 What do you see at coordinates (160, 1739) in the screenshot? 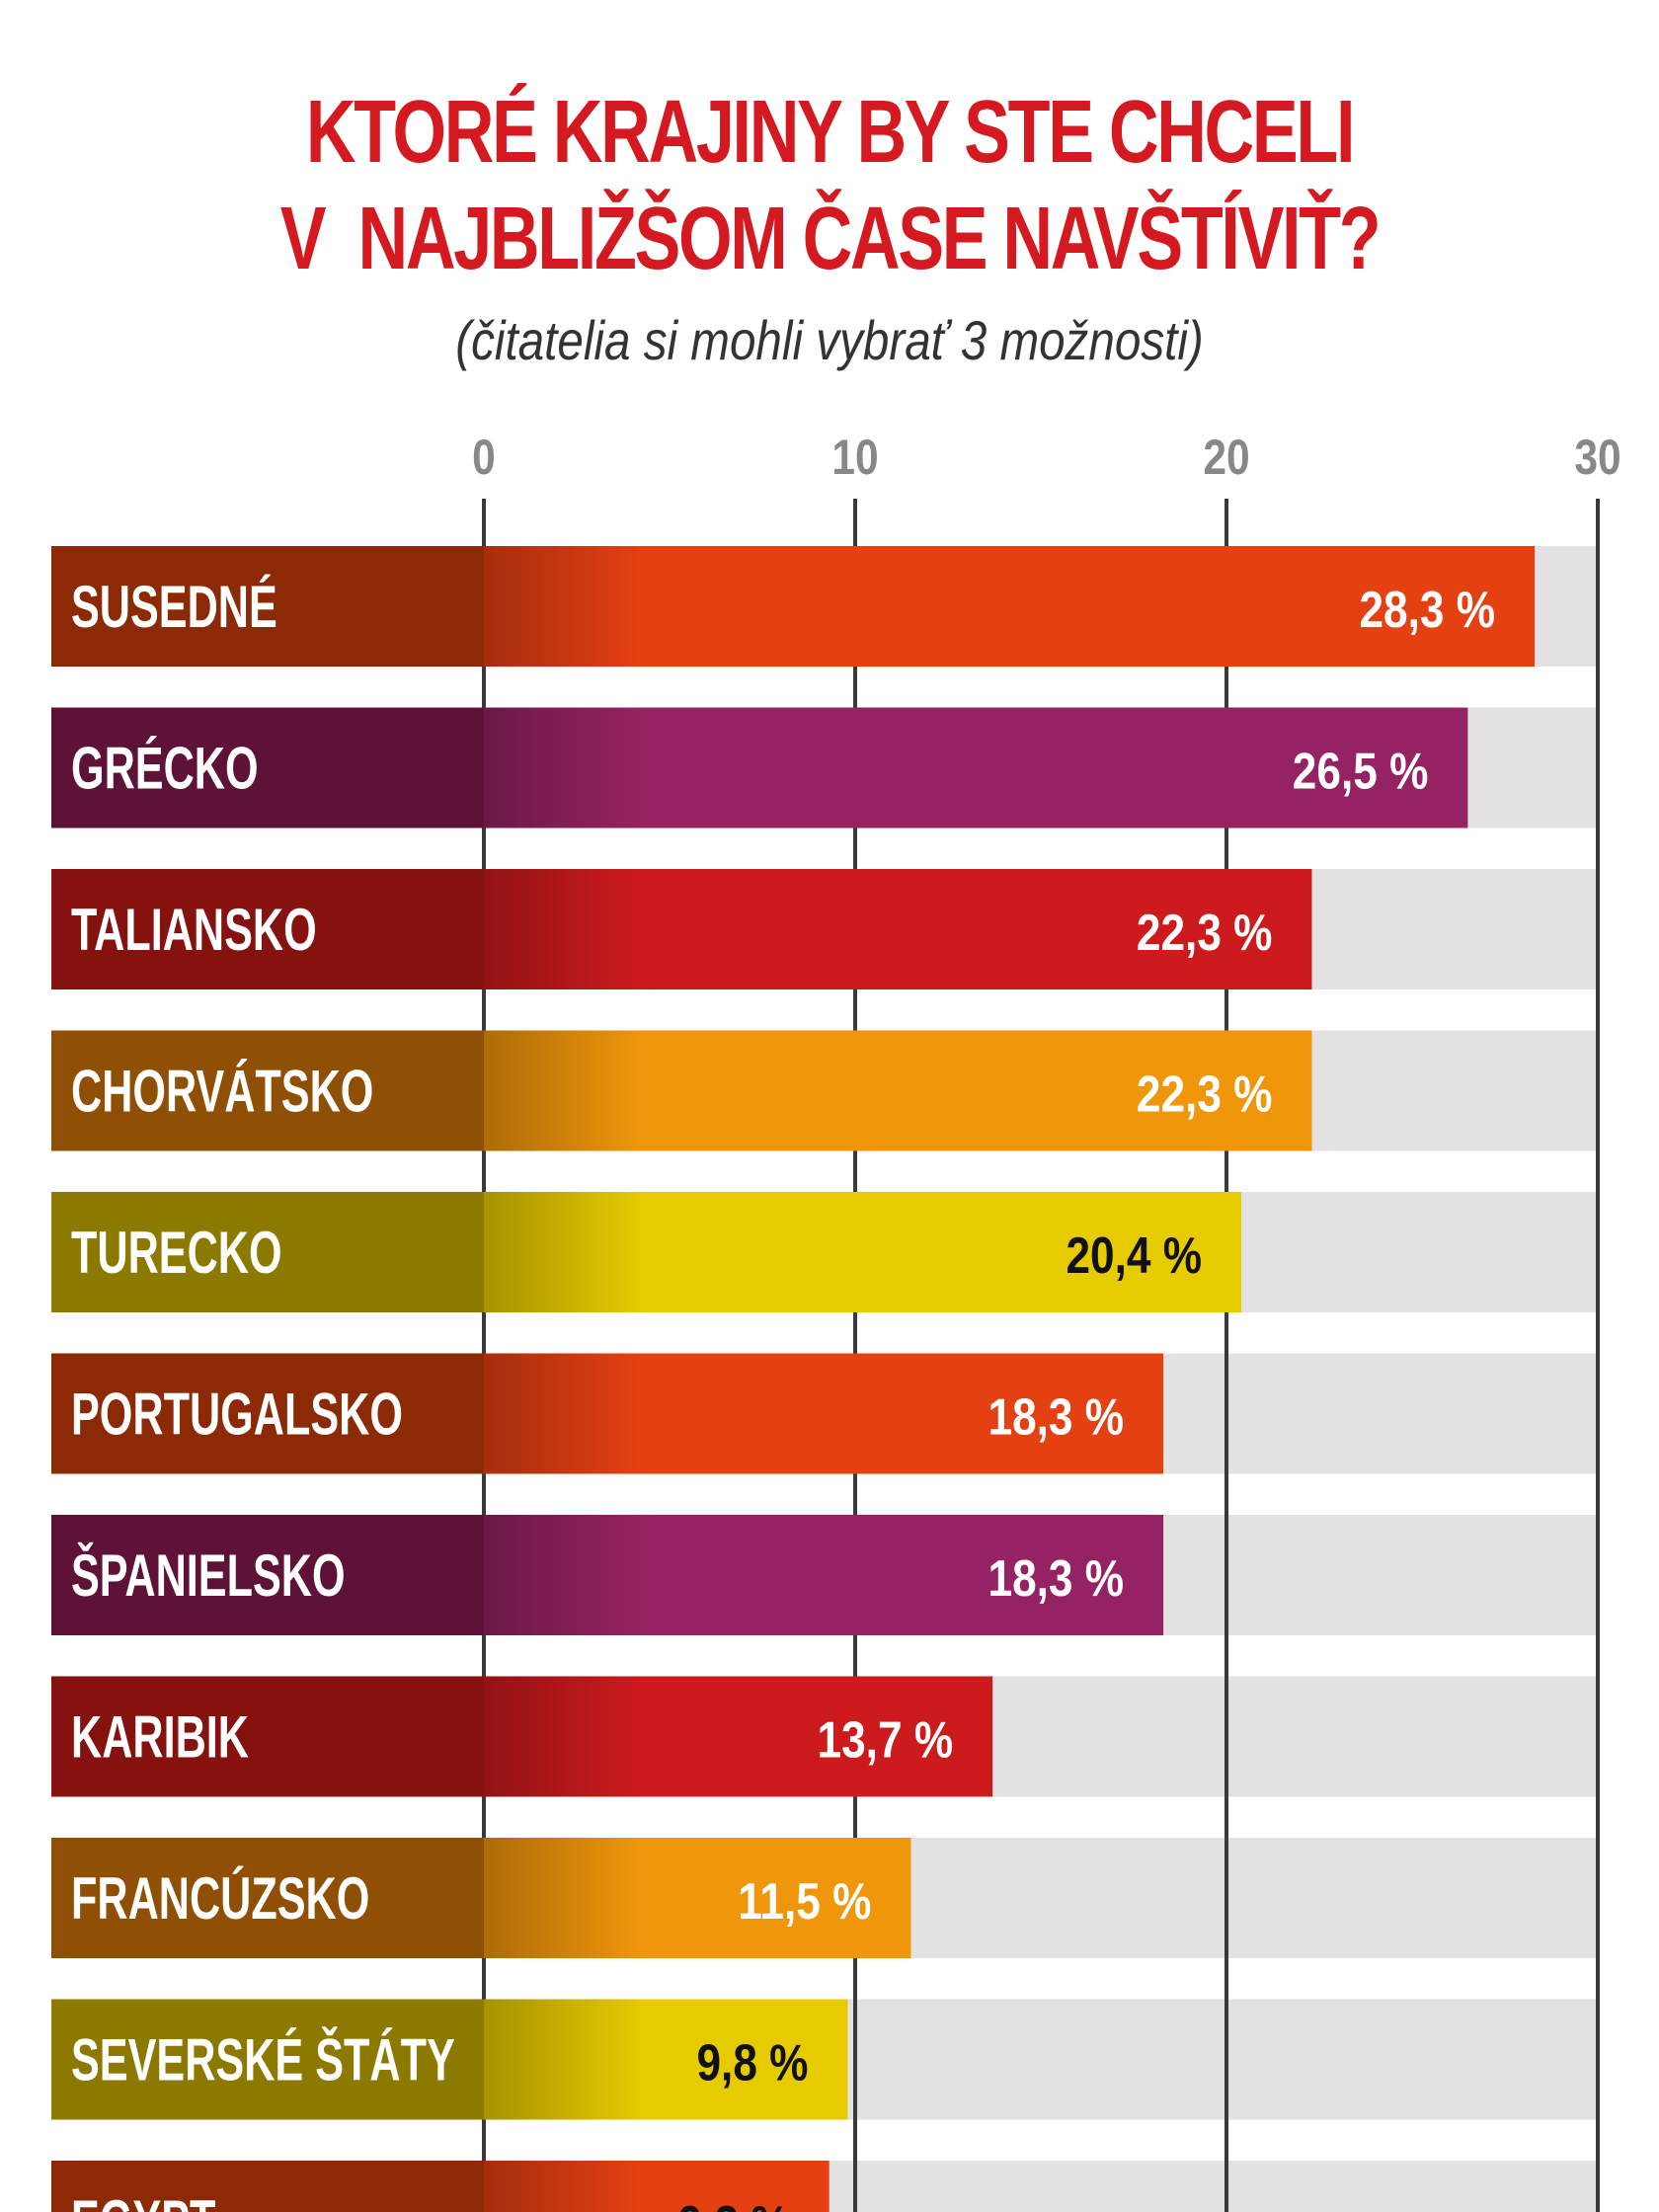
I see `category-label: KARIBIK` at bounding box center [160, 1739].